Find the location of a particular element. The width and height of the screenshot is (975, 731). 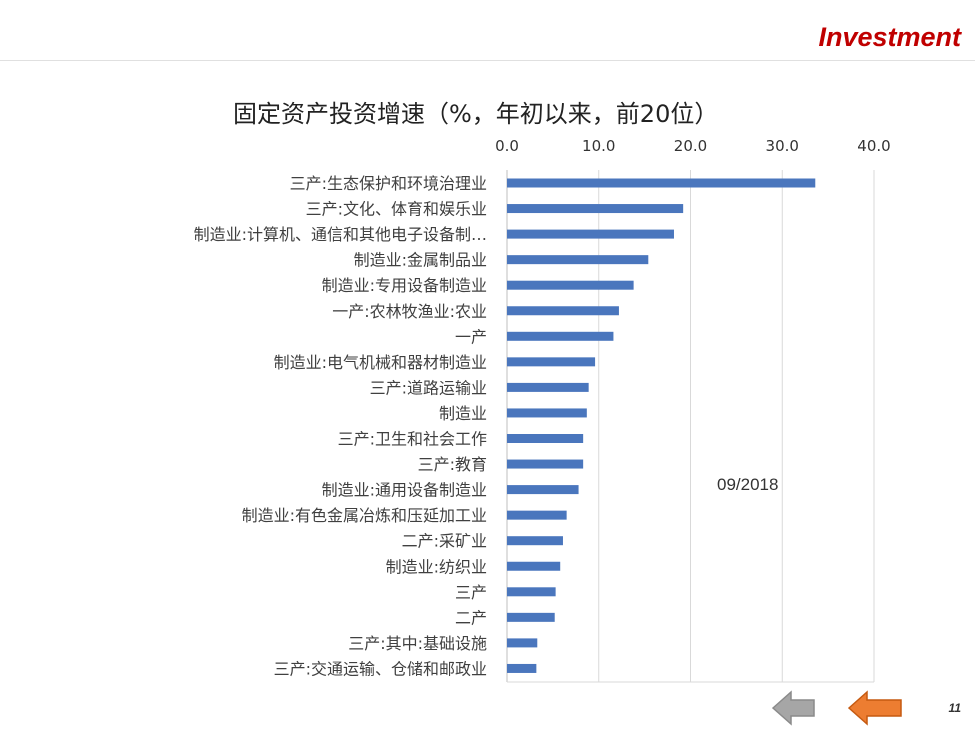

x-tick-label: 10.0 is located at coordinates (598, 146).